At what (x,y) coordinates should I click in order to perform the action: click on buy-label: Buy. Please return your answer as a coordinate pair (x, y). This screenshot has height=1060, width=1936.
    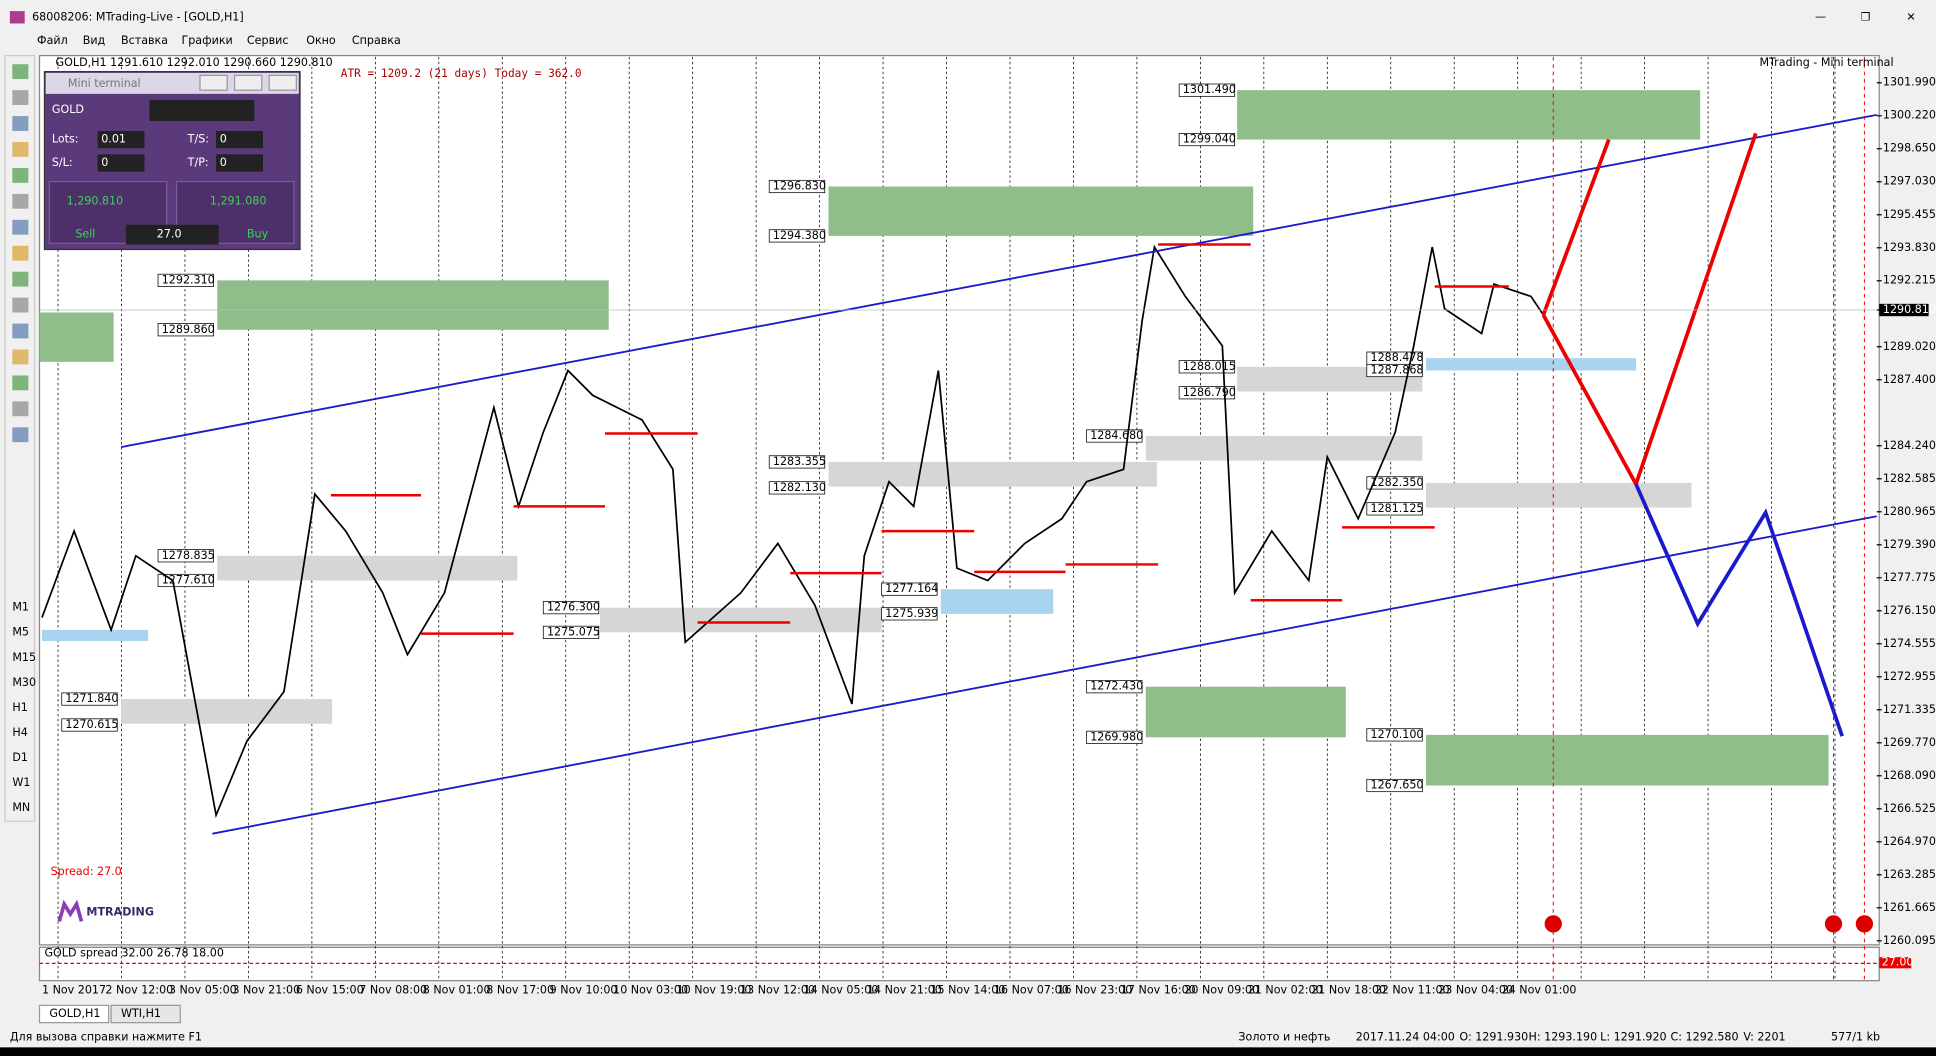
    Looking at the image, I should click on (258, 234).